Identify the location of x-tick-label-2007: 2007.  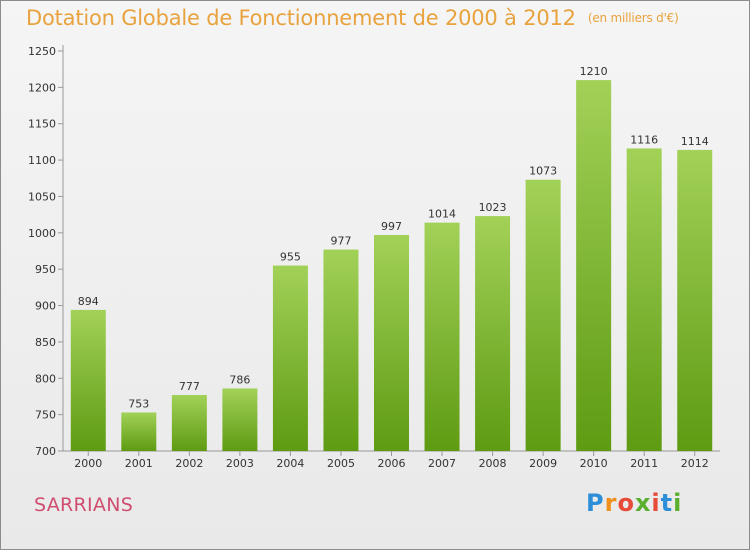
(442, 463).